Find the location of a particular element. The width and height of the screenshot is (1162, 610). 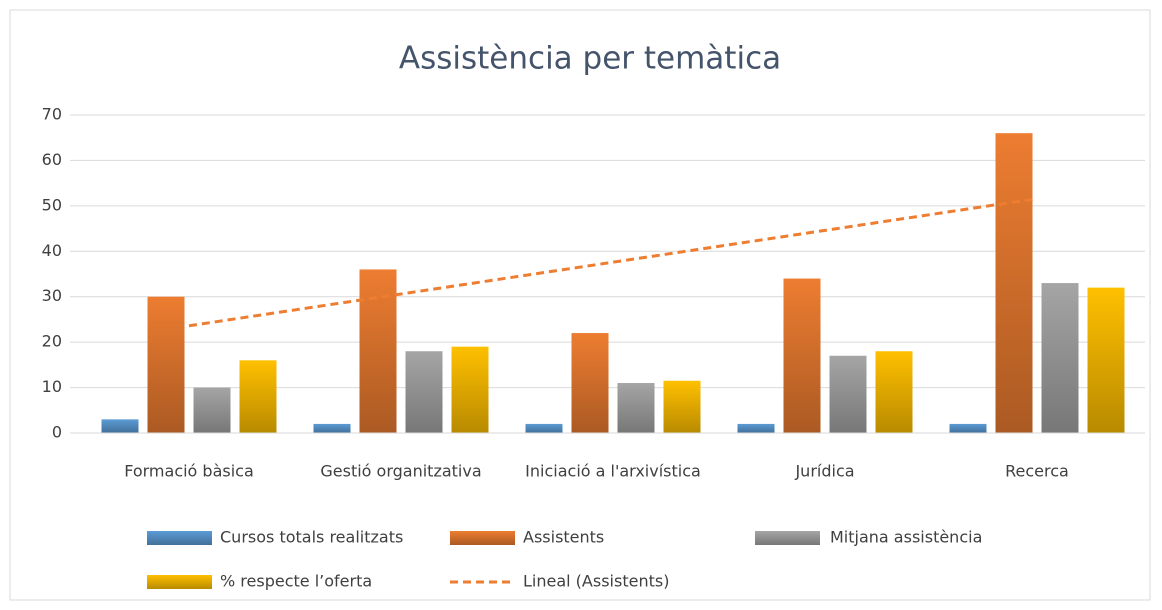

x-tick-label: Formació bàsica is located at coordinates (189, 471).